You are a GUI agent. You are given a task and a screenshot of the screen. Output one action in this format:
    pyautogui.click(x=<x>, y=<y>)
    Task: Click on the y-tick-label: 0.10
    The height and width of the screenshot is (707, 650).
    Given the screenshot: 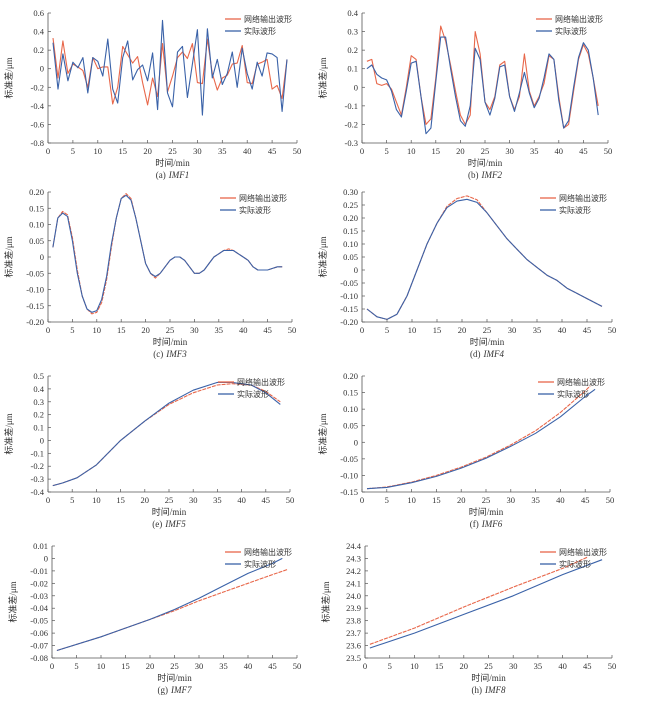 What is the action you would take?
    pyautogui.click(x=350, y=244)
    